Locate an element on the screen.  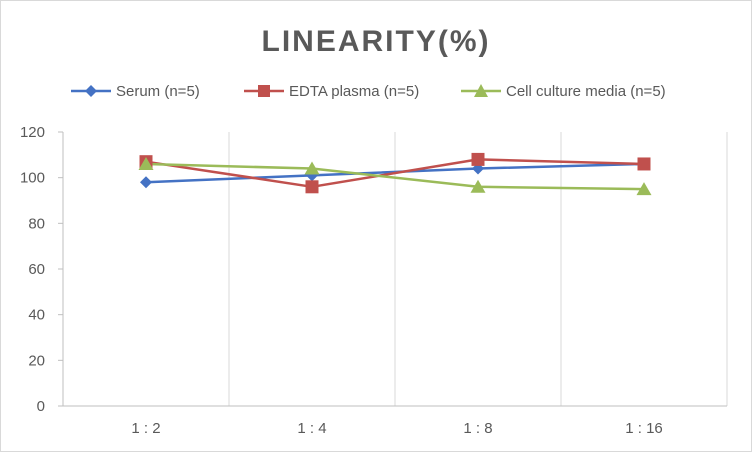
y-tick-label: 0 is located at coordinates (41, 406).